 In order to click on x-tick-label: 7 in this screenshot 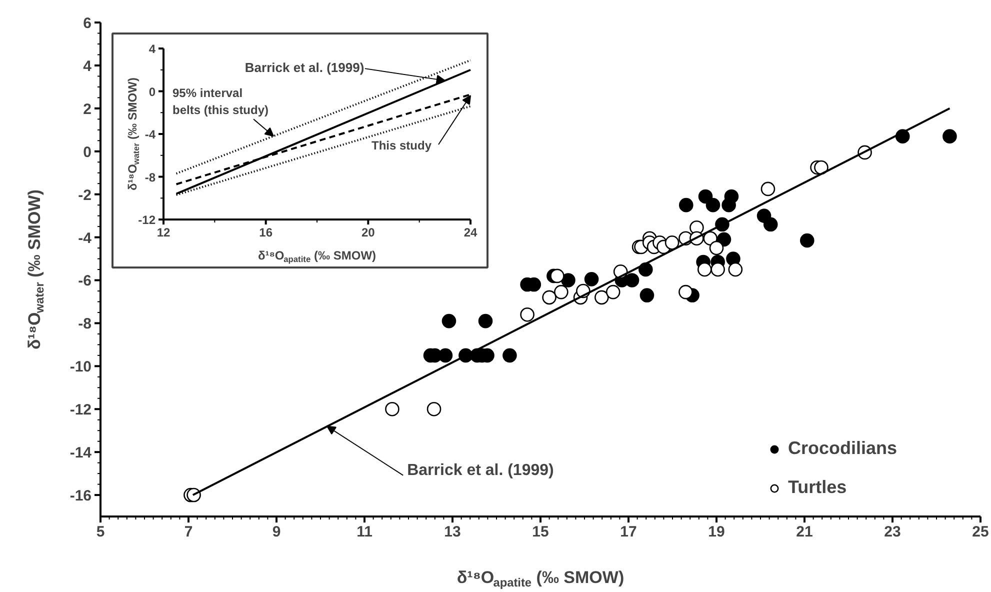, I will do `click(188, 532)`.